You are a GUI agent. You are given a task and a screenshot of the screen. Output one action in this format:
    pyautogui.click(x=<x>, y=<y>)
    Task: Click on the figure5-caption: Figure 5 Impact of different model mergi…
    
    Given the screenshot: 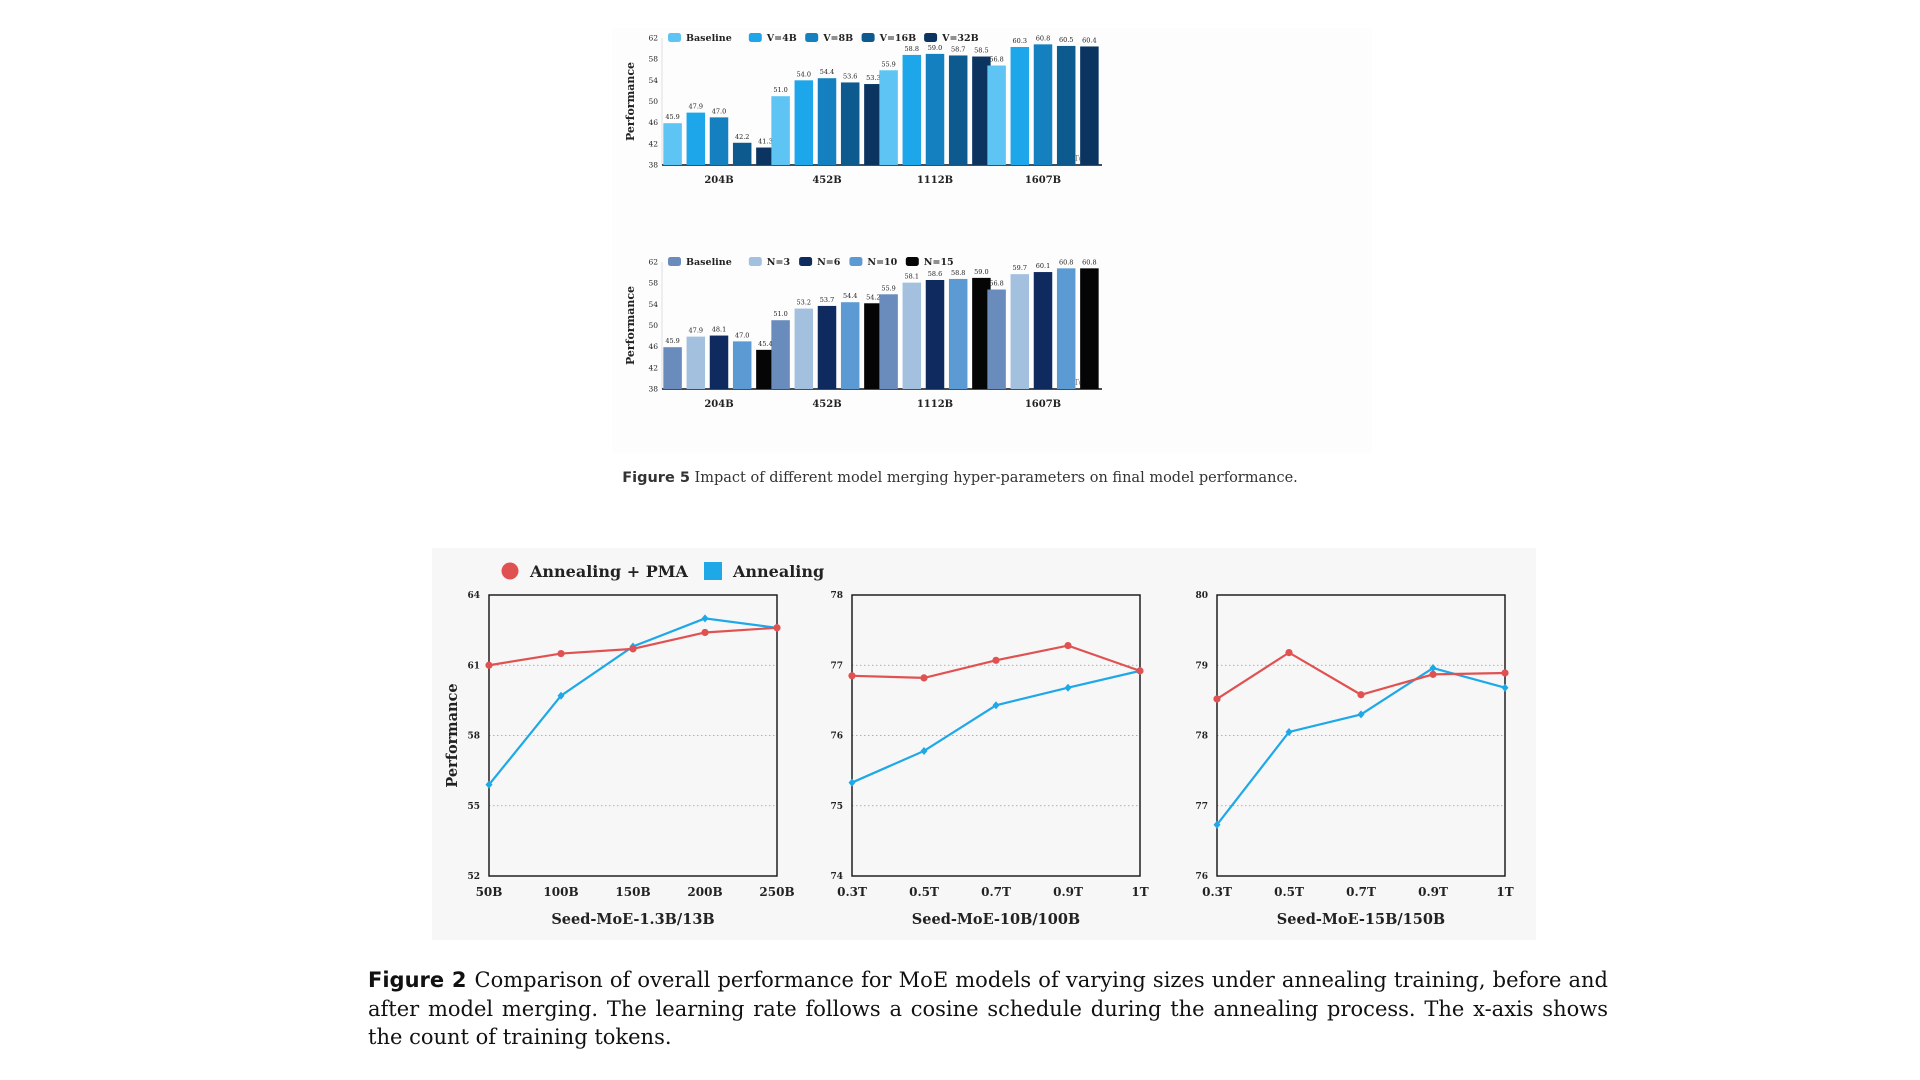 What is the action you would take?
    pyautogui.click(x=960, y=478)
    